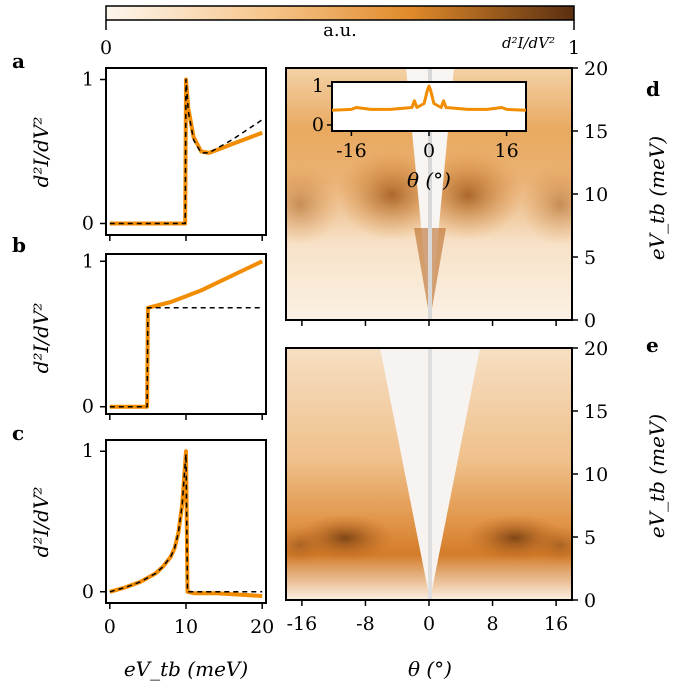 The height and width of the screenshot is (683, 683). I want to click on plot-a-ytick-label: 1, so click(88, 80).